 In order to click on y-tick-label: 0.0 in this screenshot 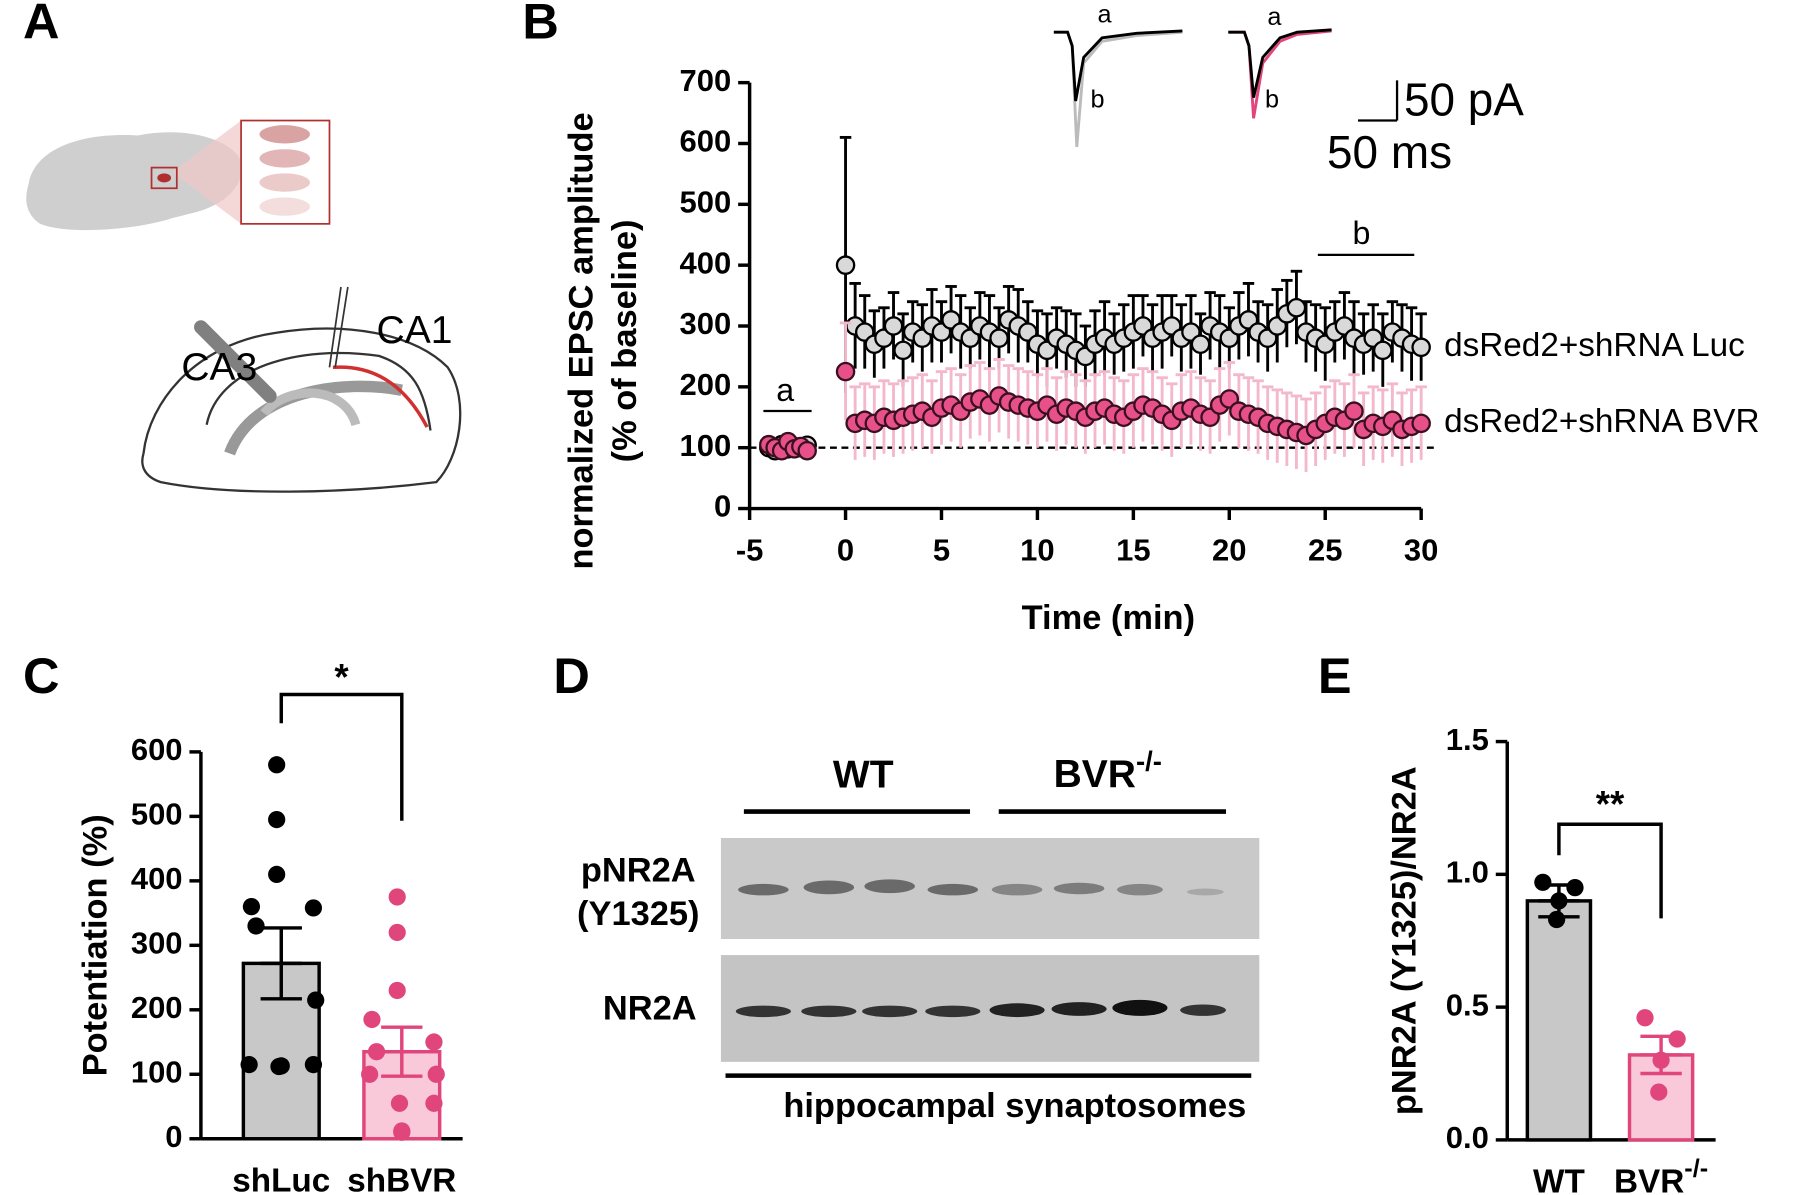, I will do `click(1467, 1137)`.